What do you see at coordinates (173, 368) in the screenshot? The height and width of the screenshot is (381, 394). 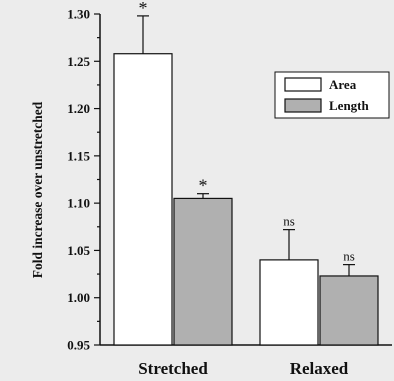 I see `x-category-label: Stretched` at bounding box center [173, 368].